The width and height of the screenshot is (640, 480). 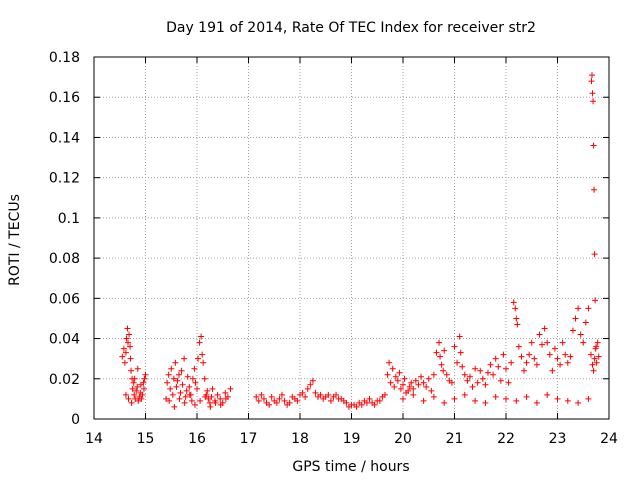 What do you see at coordinates (69, 219) in the screenshot?
I see `y-tick-label: 0.1` at bounding box center [69, 219].